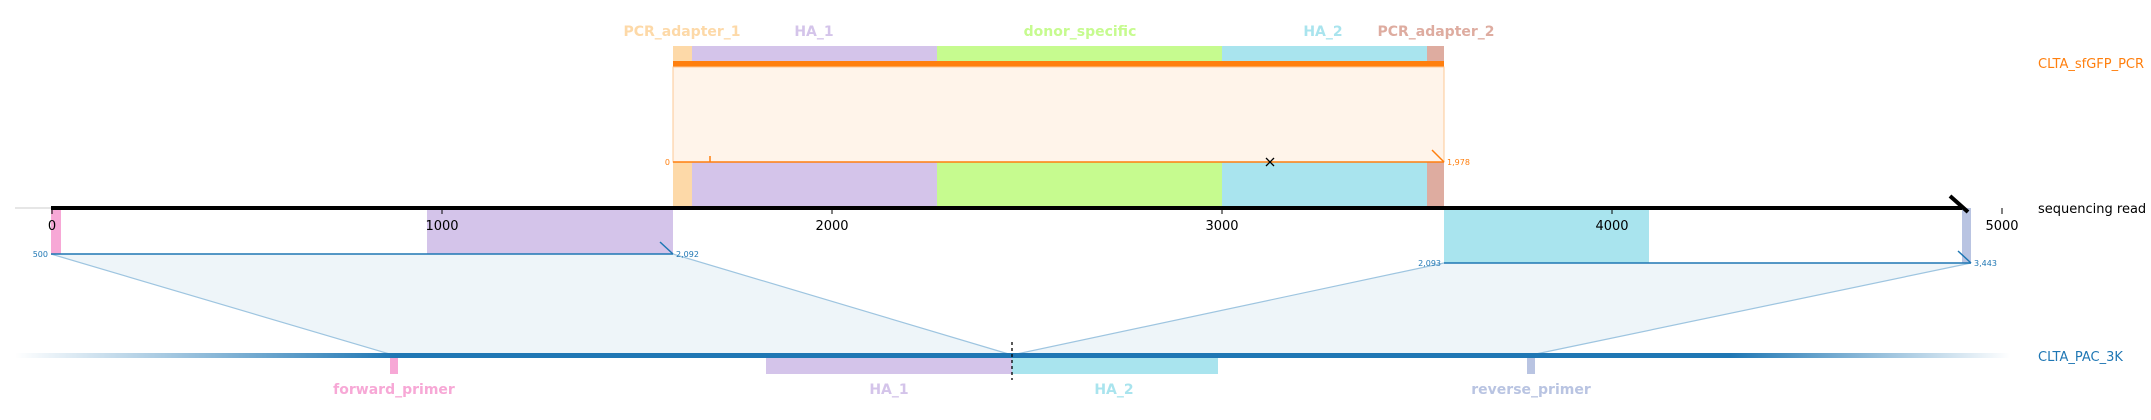  I want to click on pcr-feature-ha-1-bottom, so click(814, 185).